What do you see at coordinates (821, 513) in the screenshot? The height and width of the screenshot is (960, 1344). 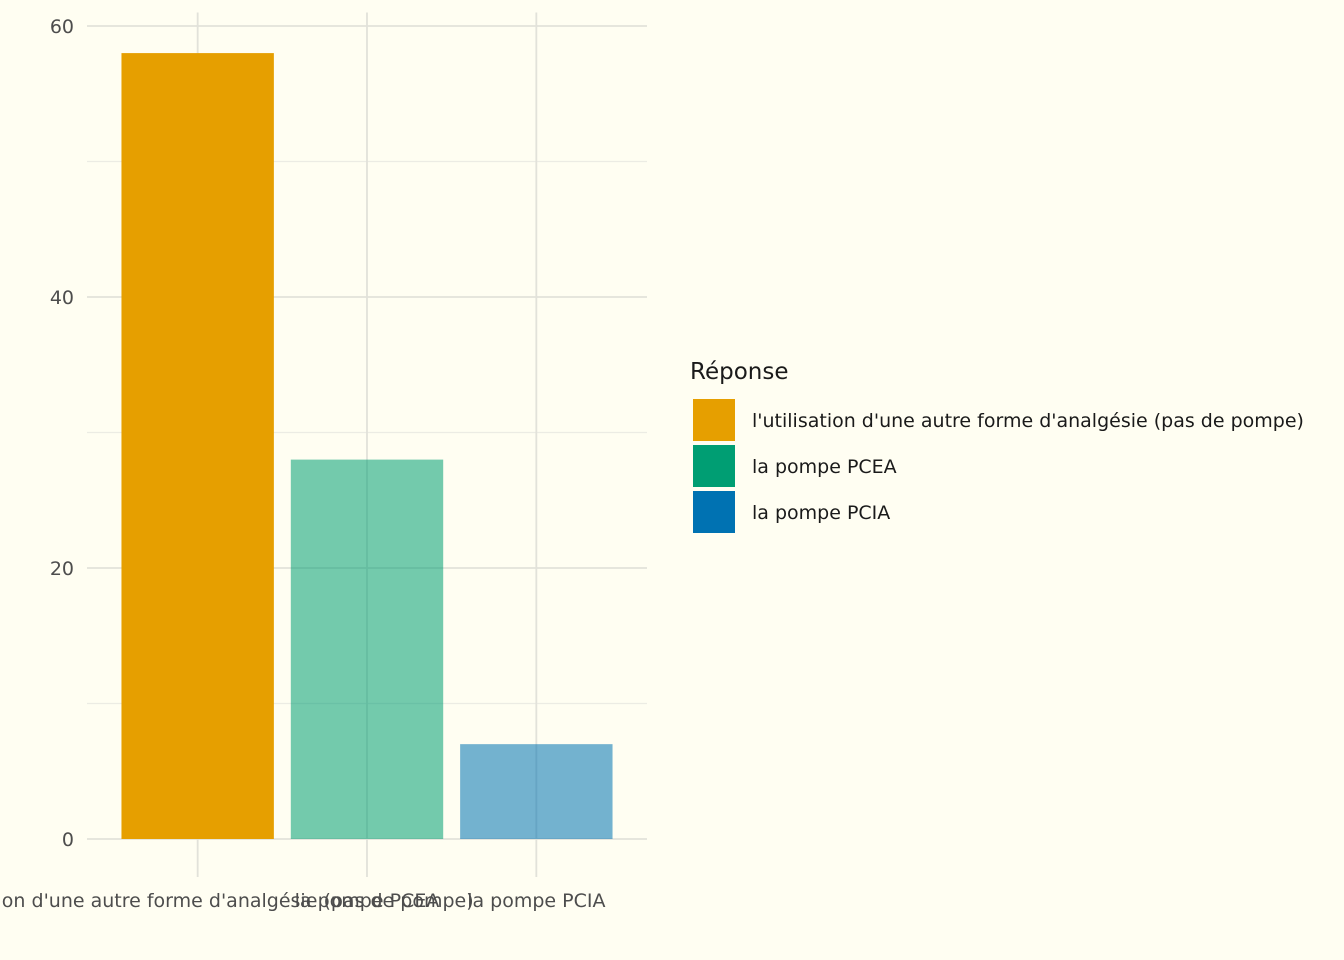 I see `legend-label: la pompe PCIA` at bounding box center [821, 513].